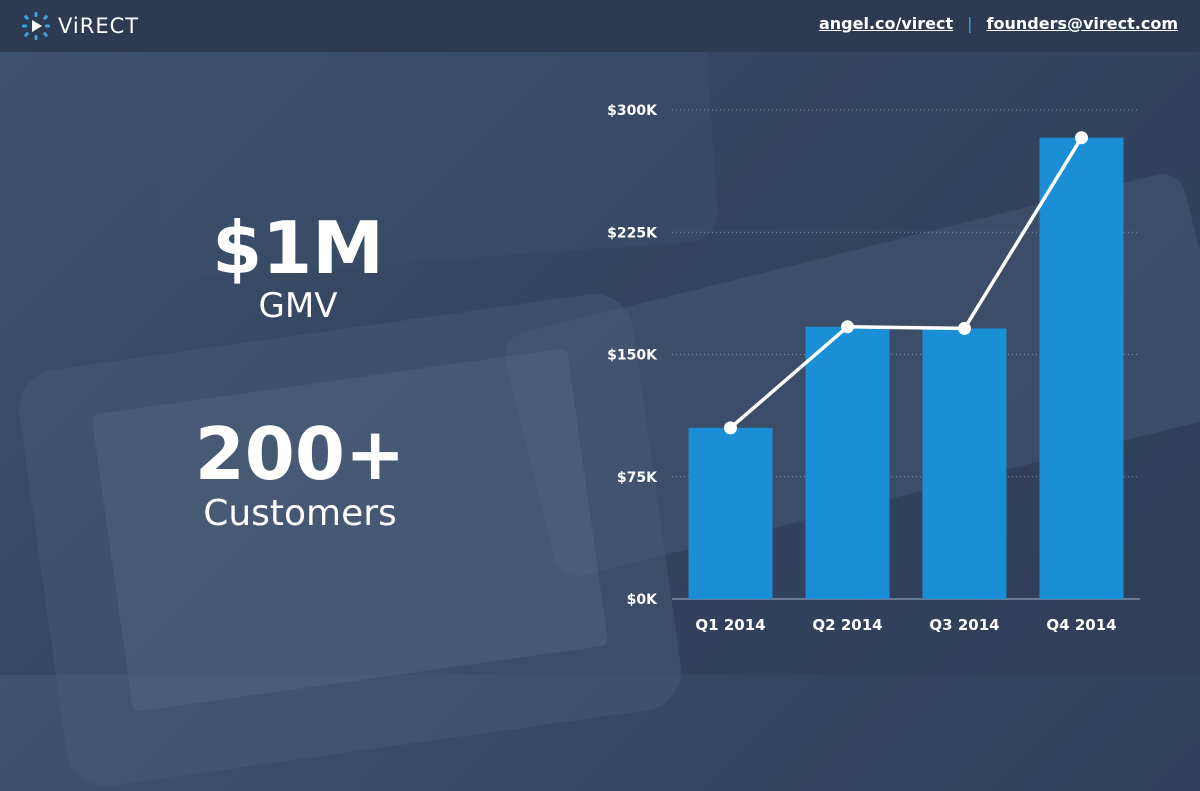 This screenshot has height=791, width=1200. What do you see at coordinates (632, 111) in the screenshot?
I see `y-tick-label: $300K` at bounding box center [632, 111].